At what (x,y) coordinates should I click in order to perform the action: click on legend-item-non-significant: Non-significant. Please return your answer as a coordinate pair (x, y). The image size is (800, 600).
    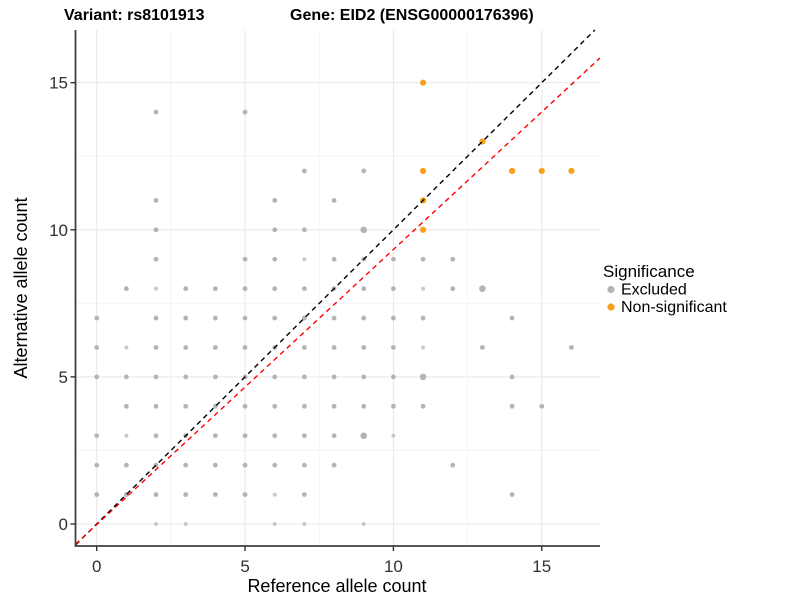
    Looking at the image, I should click on (667, 307).